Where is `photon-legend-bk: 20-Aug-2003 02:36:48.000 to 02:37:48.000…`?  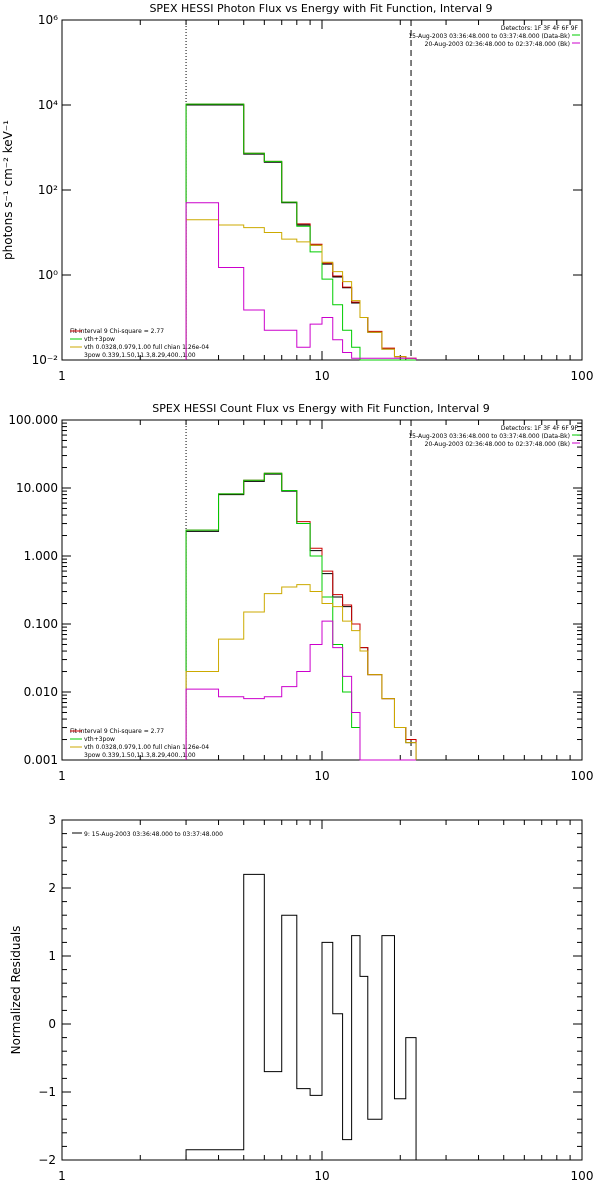
photon-legend-bk: 20-Aug-2003 02:36:48.000 to 02:37:48.000… is located at coordinates (497, 44).